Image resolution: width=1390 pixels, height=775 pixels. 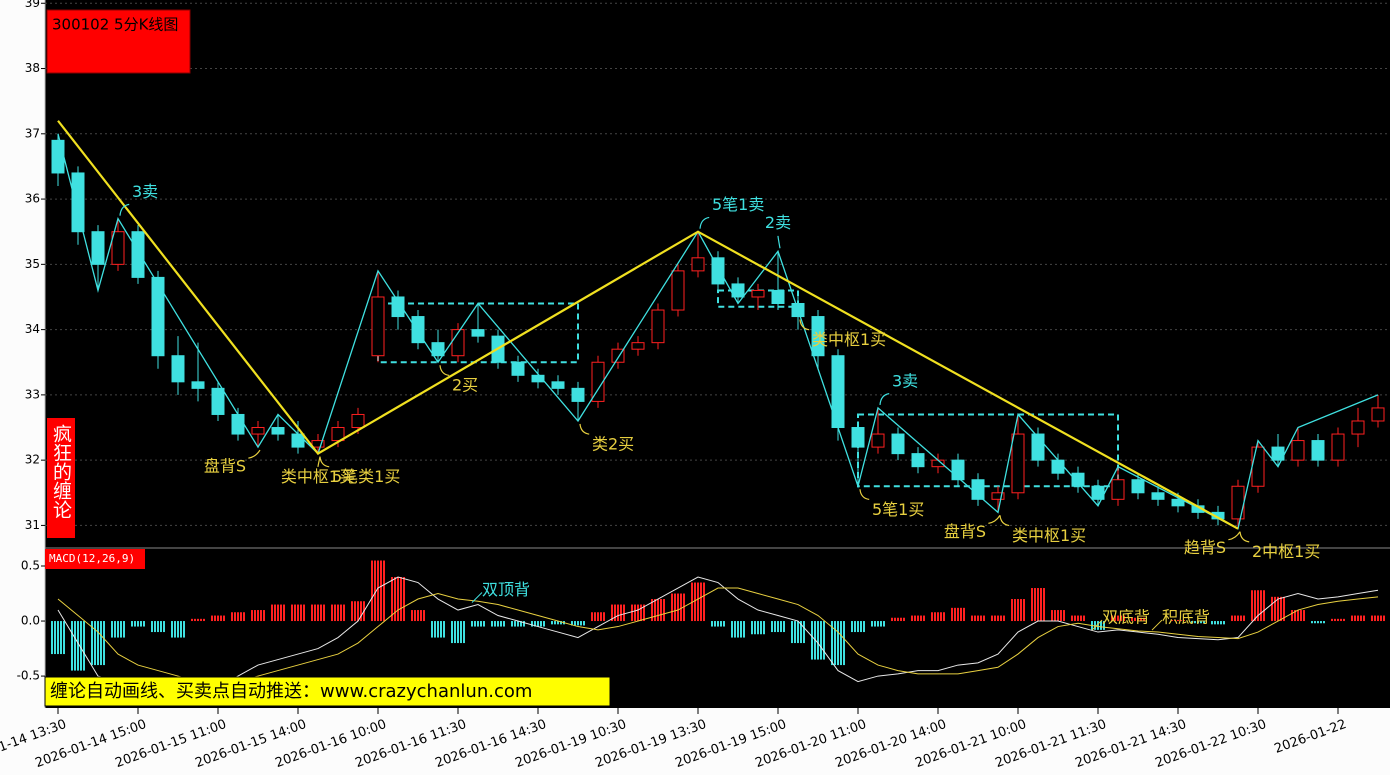 I want to click on annotation: 双顶背, so click(x=506, y=589).